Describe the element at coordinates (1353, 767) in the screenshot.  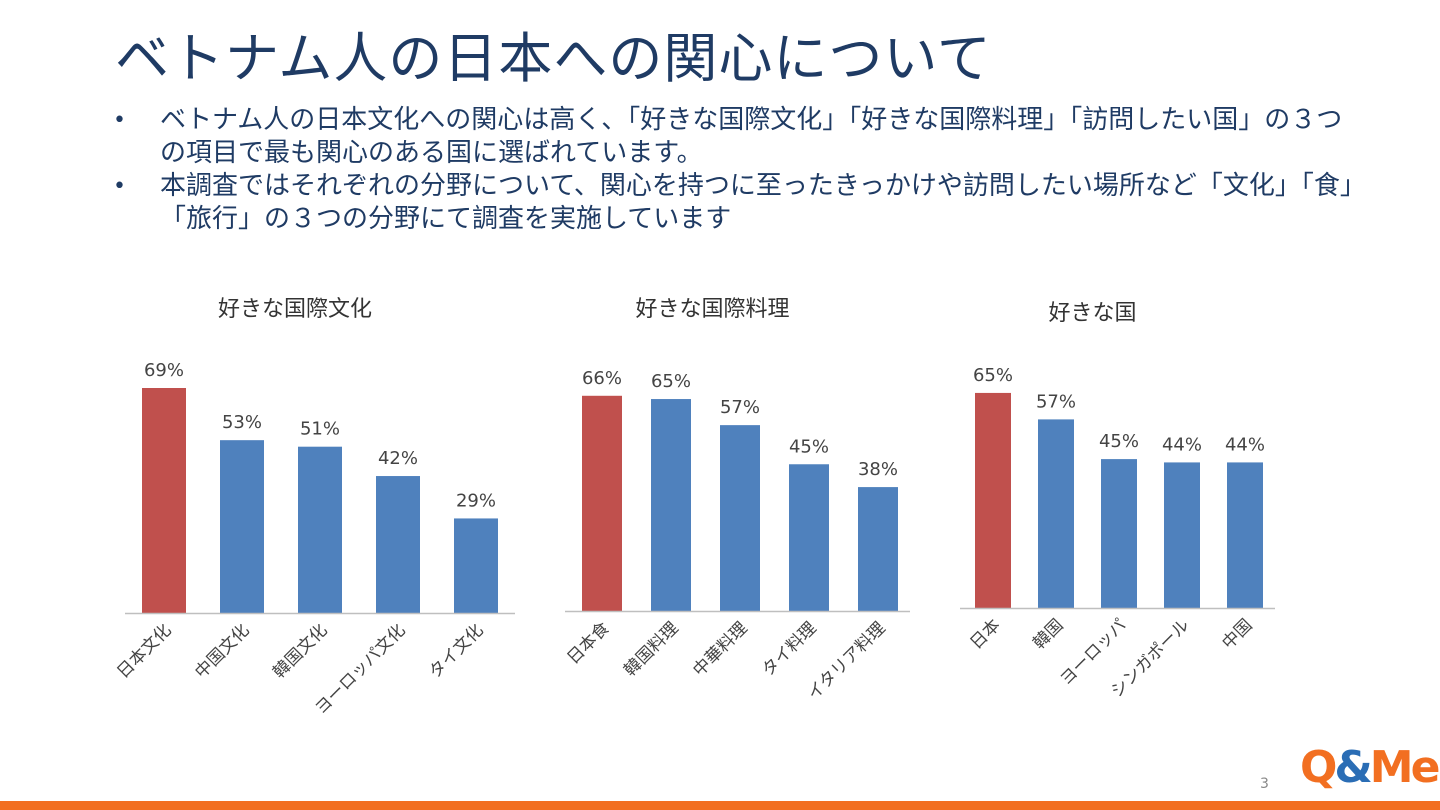
I see `logo-amp: &` at that location.